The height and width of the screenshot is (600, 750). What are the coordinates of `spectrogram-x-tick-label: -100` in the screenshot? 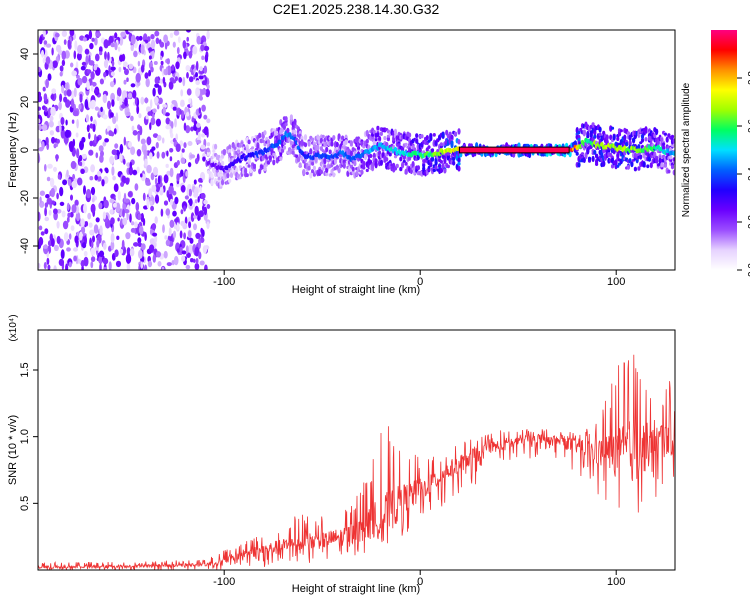 It's located at (224, 282).